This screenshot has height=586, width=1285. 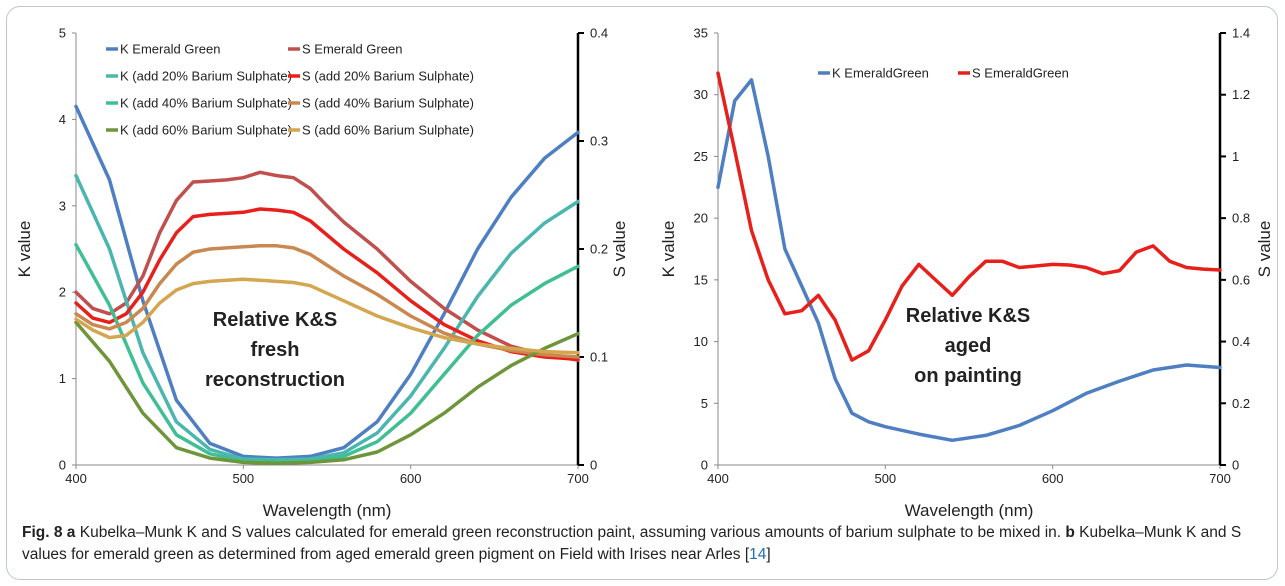 I want to click on panel-a-y-tick-label: 2, so click(x=62, y=292).